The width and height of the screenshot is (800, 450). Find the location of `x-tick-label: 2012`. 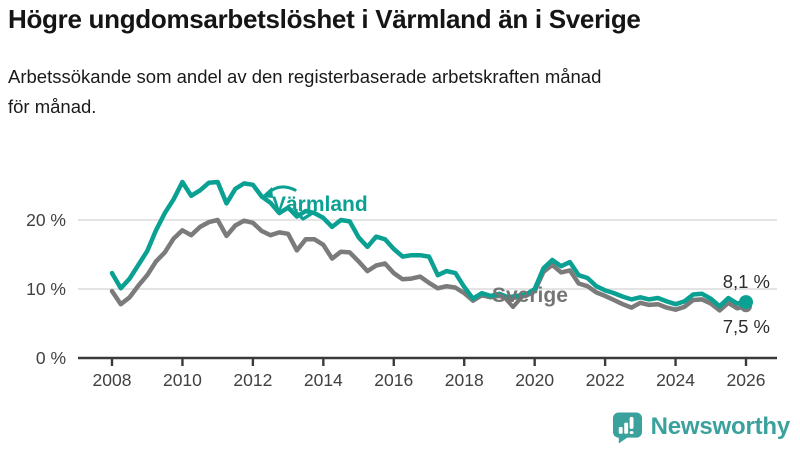

x-tick-label: 2012 is located at coordinates (252, 380).